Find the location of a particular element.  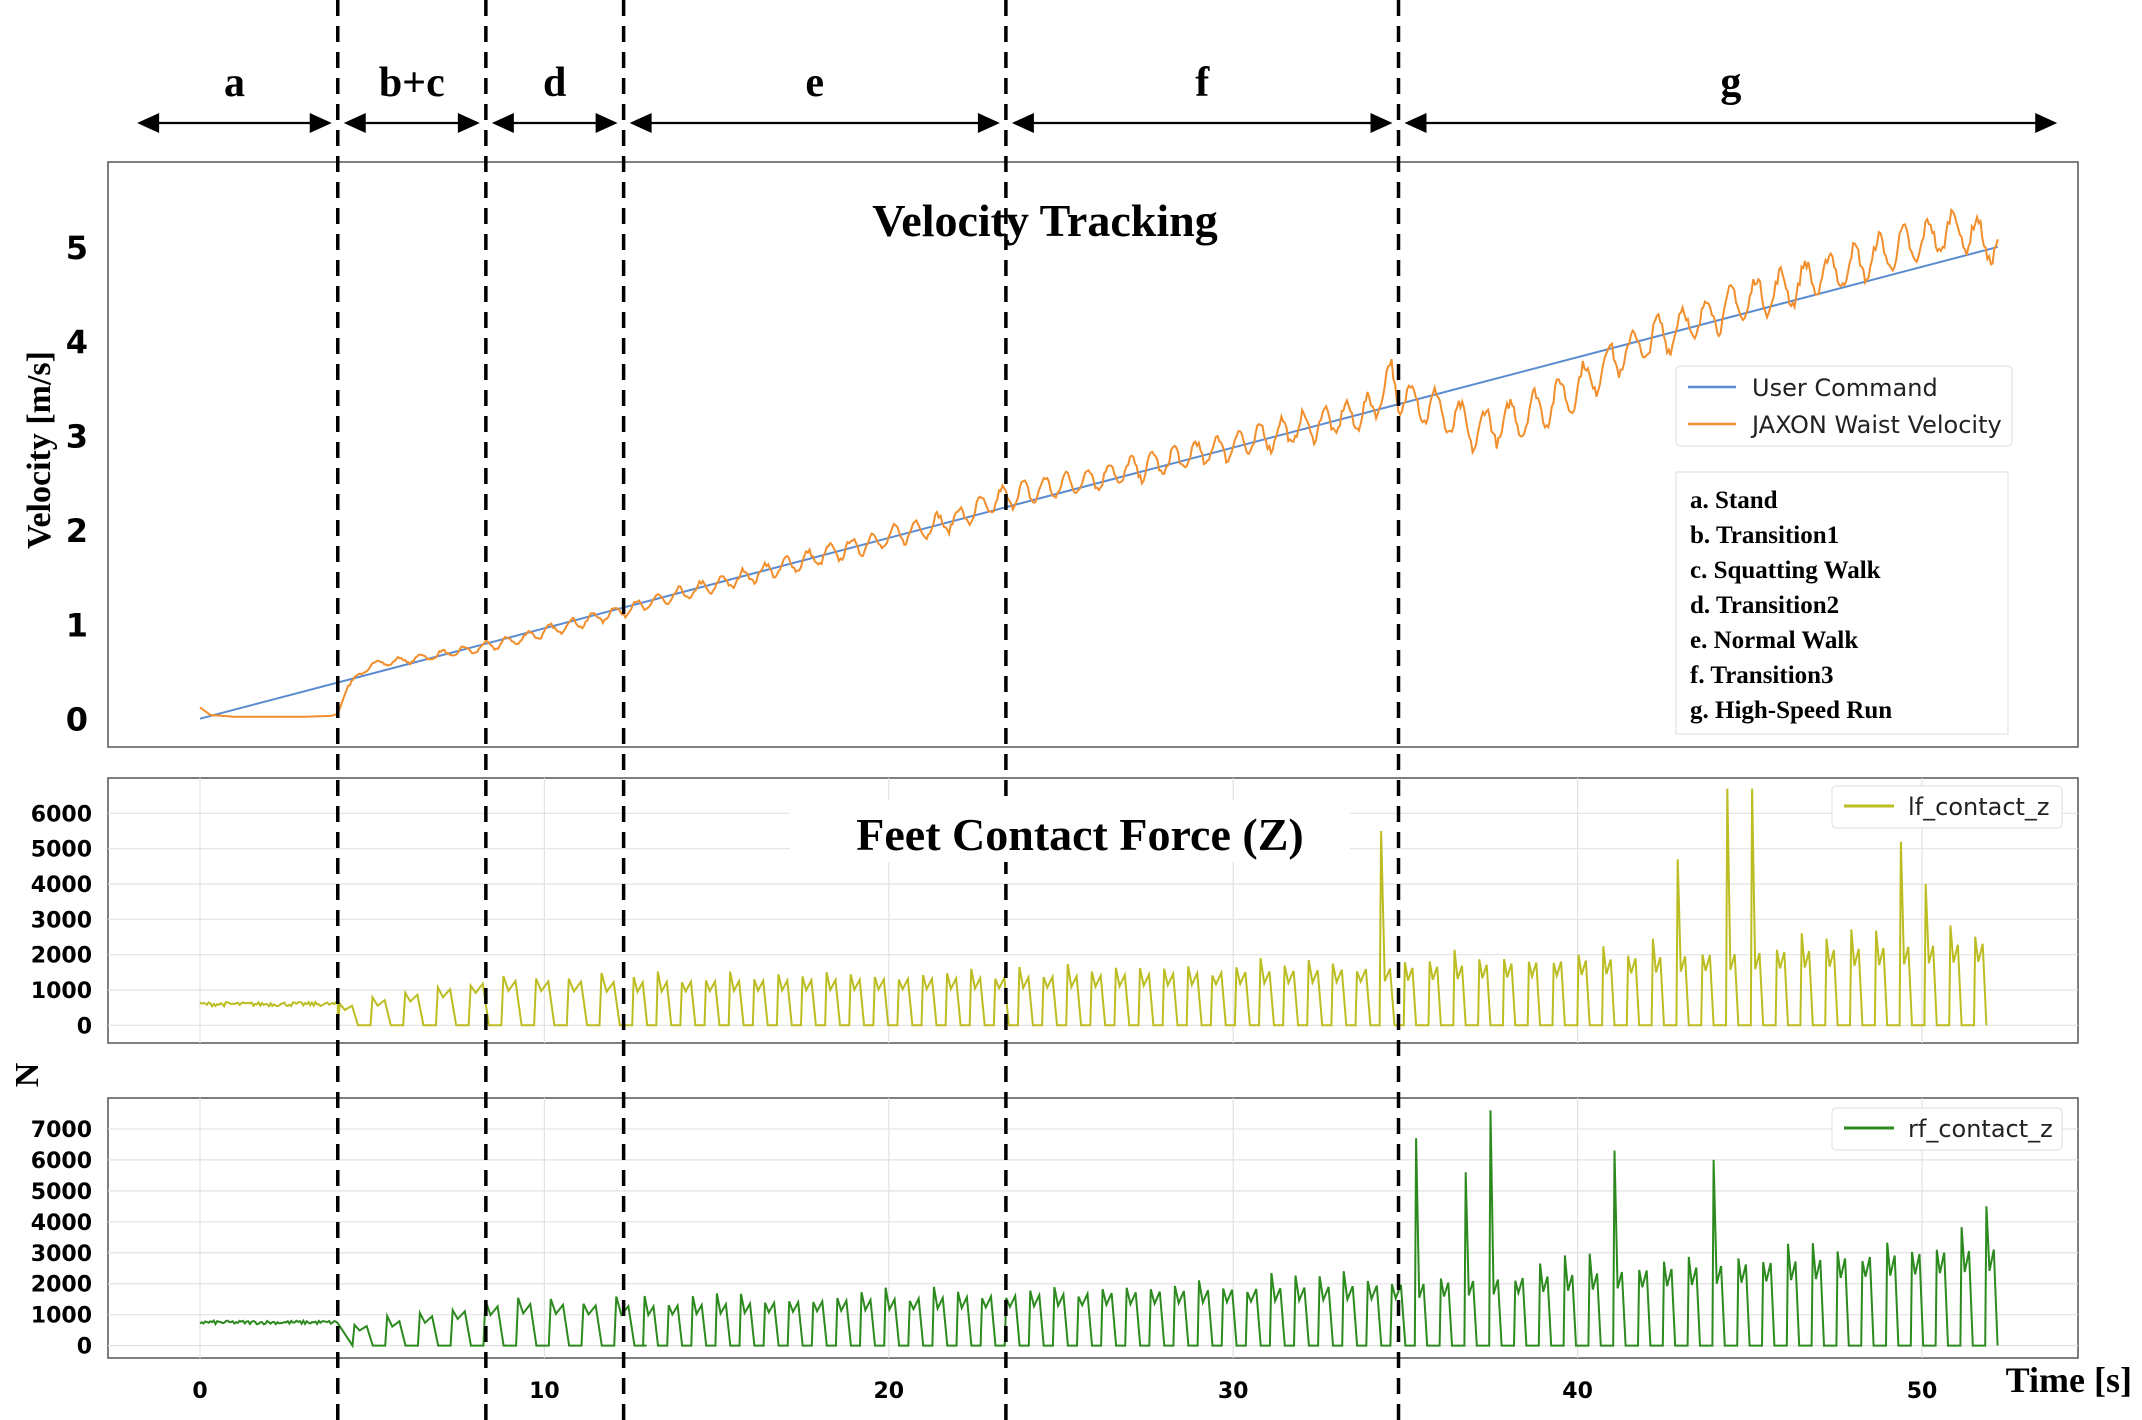

phase-desc-d: d. Transition2 is located at coordinates (1764, 605).